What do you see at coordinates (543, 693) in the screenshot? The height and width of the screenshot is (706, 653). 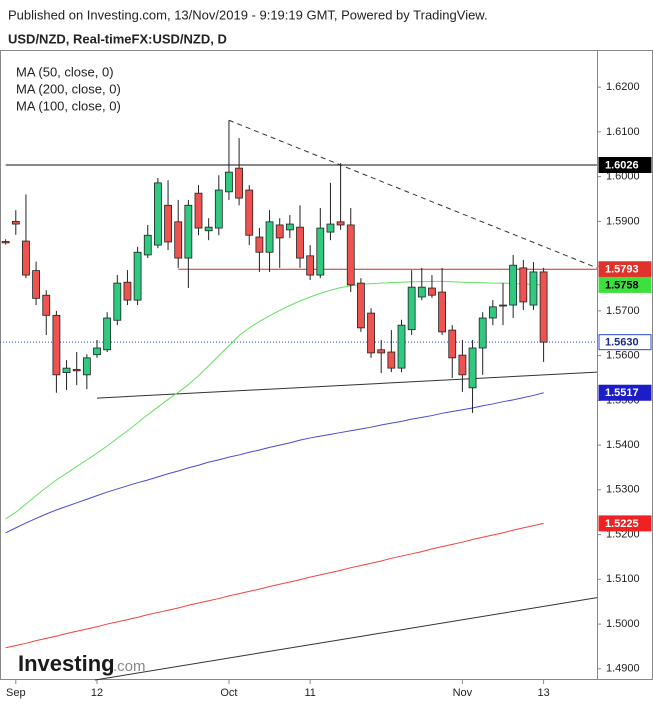 I see `x-tick-label: 13` at bounding box center [543, 693].